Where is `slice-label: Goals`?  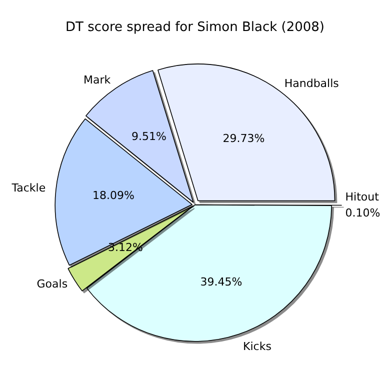 slice-label: Goals is located at coordinates (52, 283).